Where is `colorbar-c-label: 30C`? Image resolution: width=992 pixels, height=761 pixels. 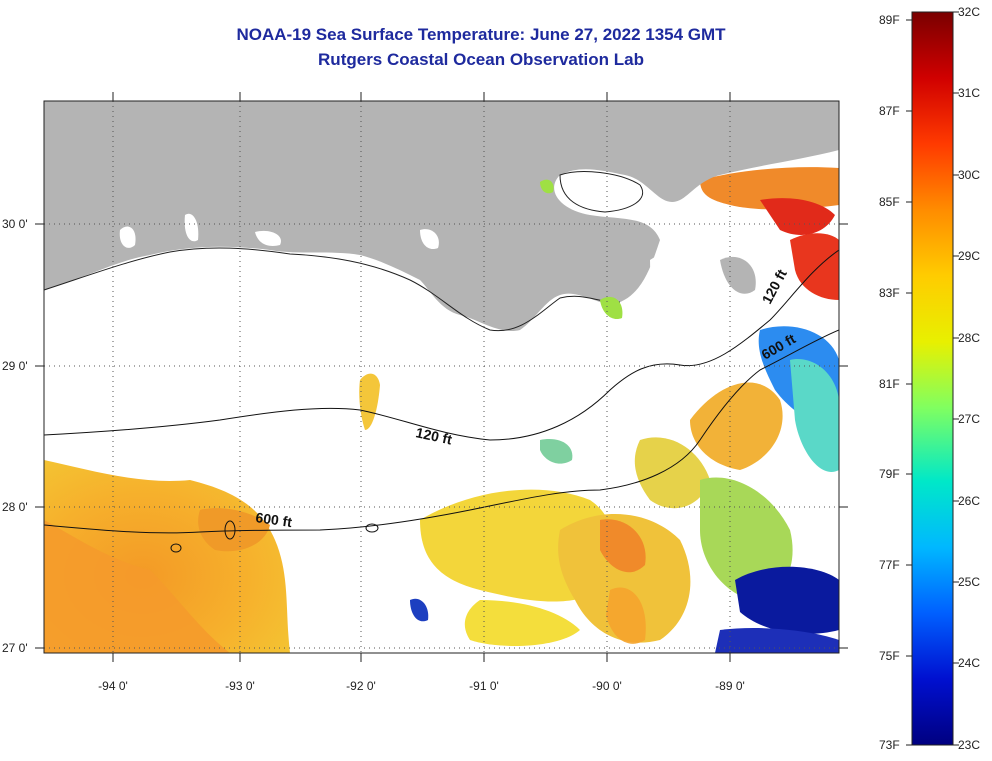
colorbar-c-label: 30C is located at coordinates (969, 175).